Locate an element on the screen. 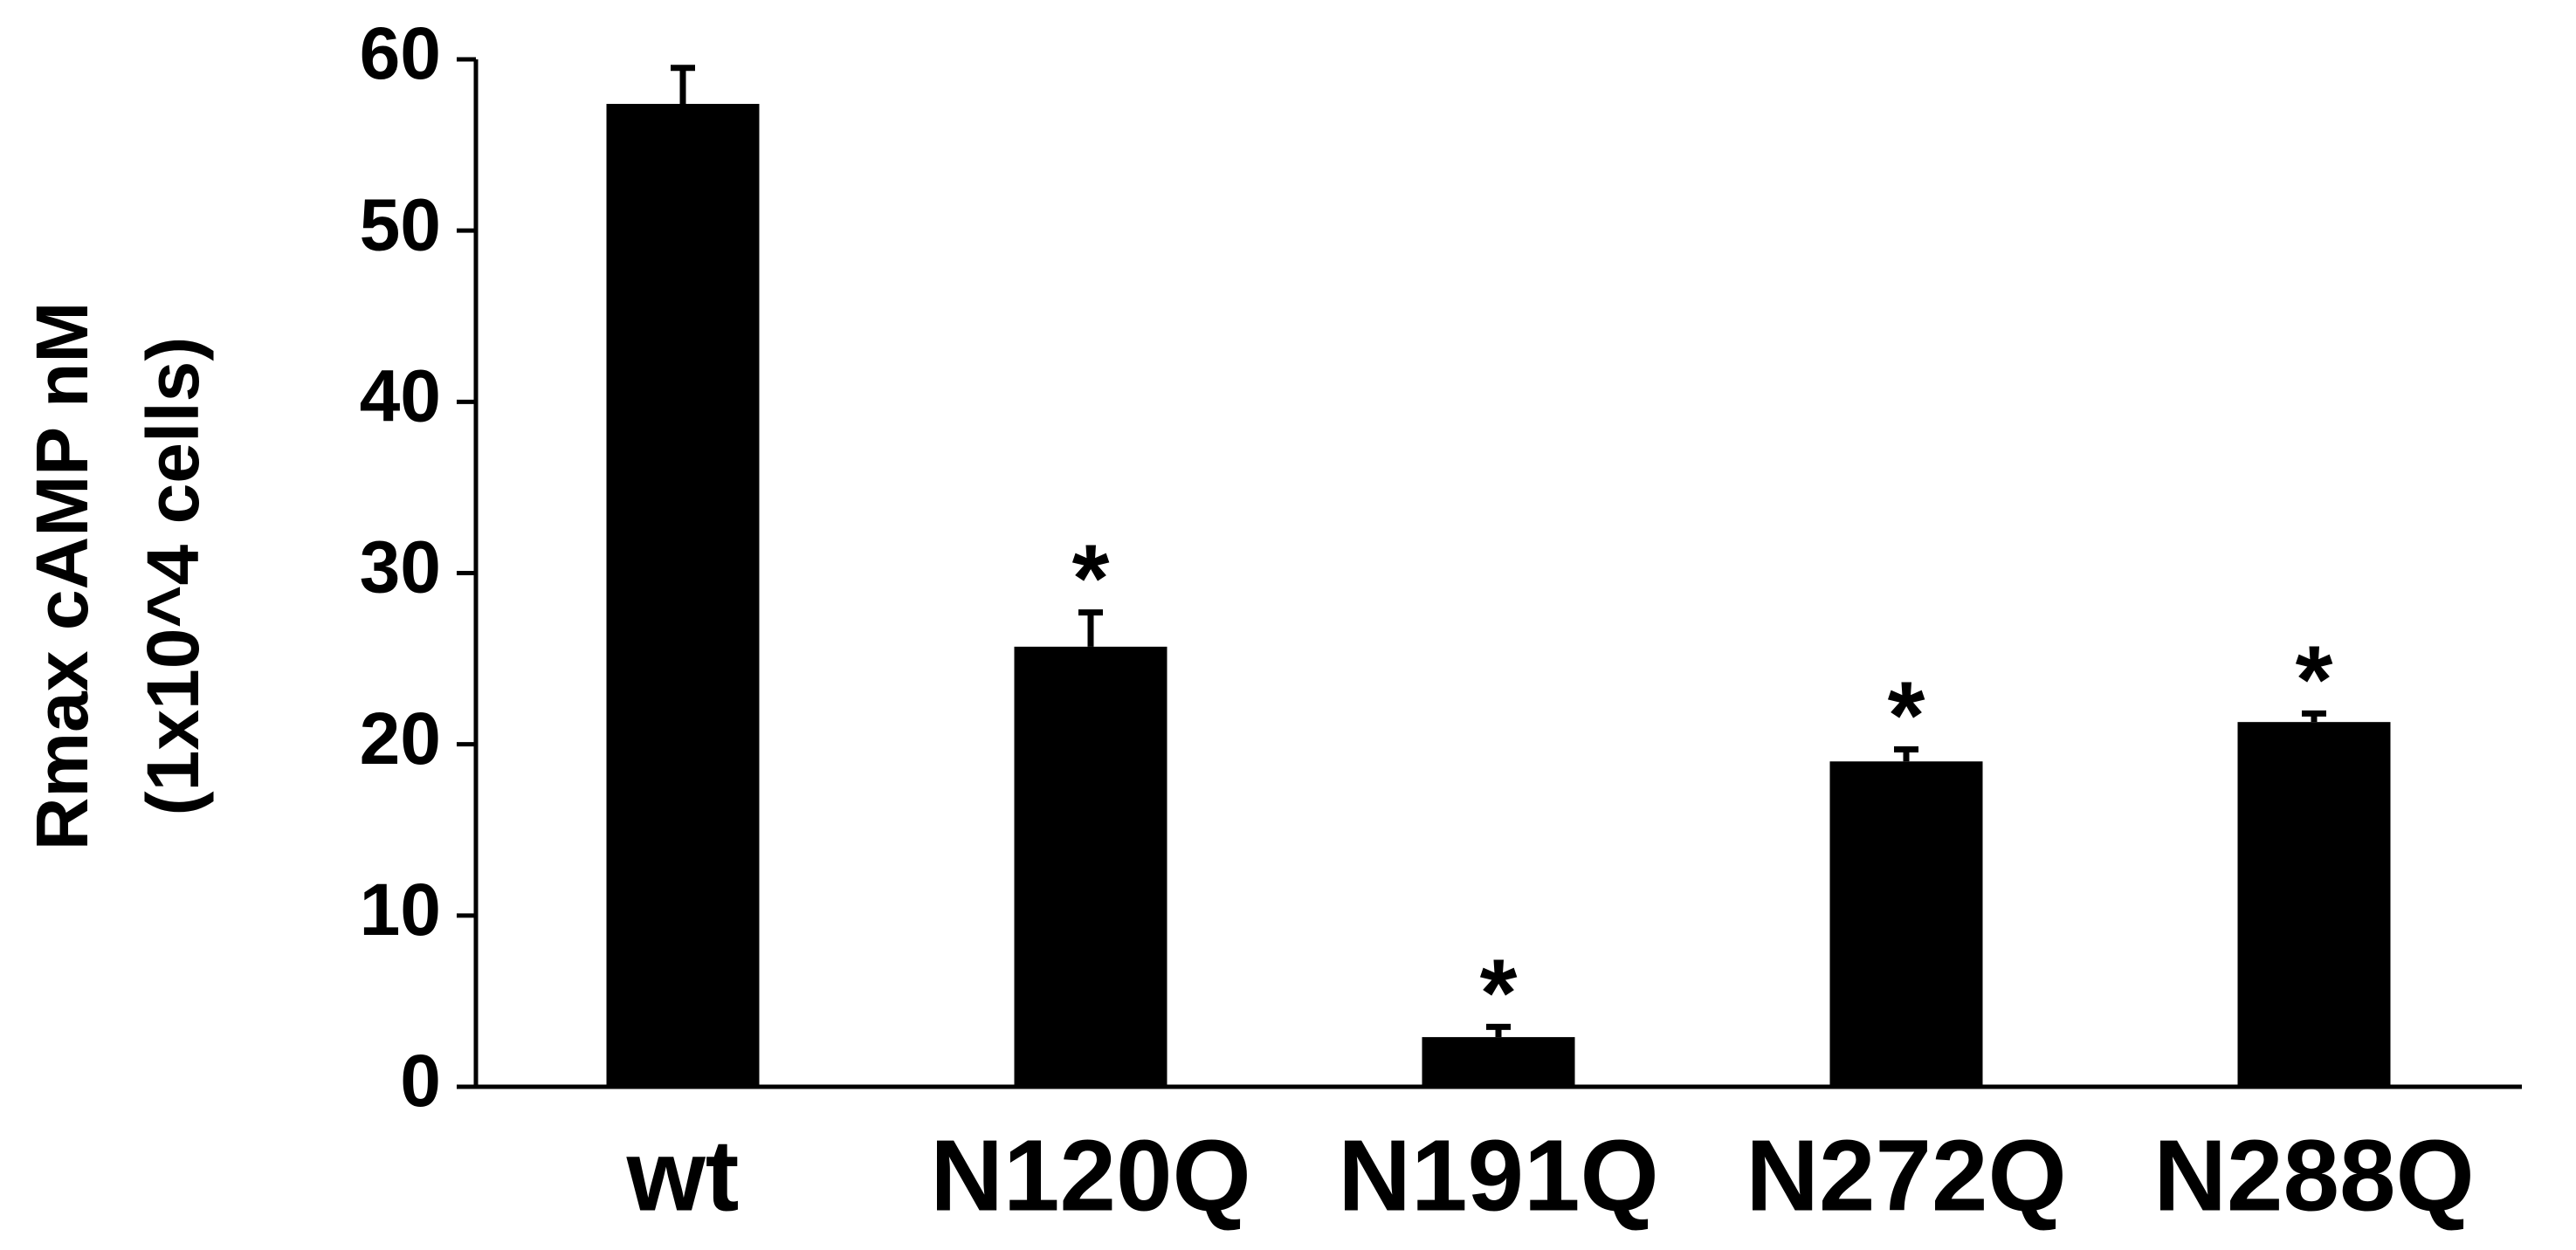 The image size is (2576, 1250). x-tick-label: N272Q is located at coordinates (1906, 1176).